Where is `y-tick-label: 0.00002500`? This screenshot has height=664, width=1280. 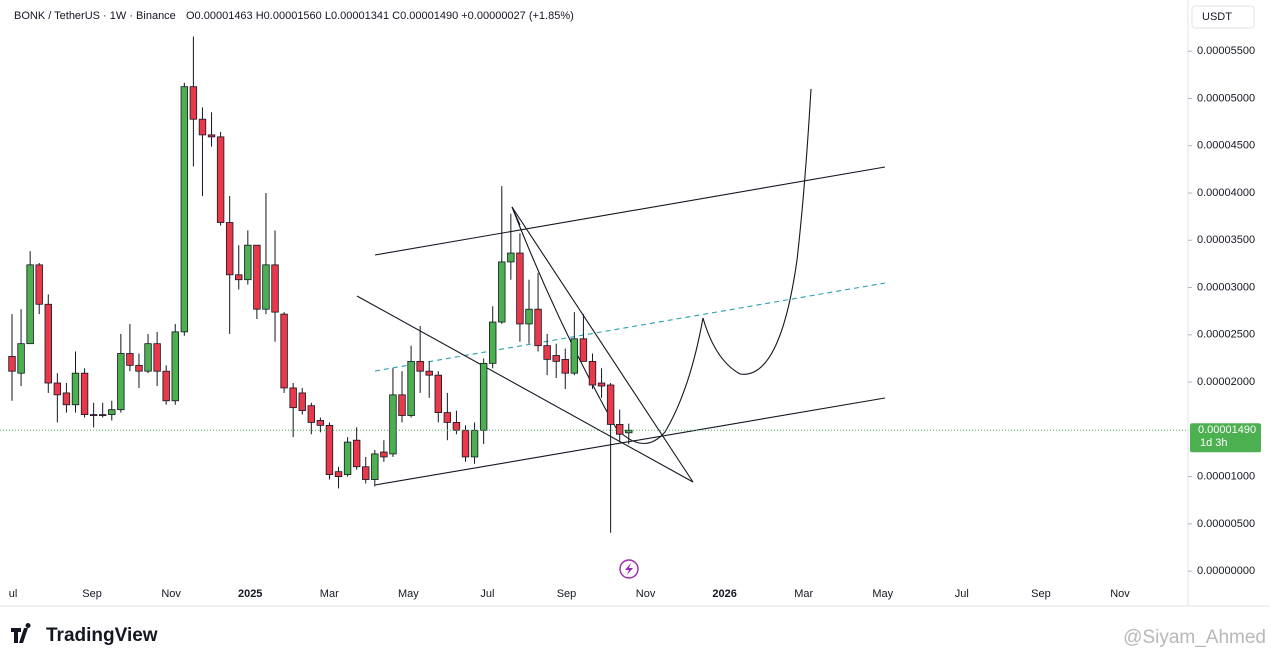 y-tick-label: 0.00002500 is located at coordinates (1226, 335).